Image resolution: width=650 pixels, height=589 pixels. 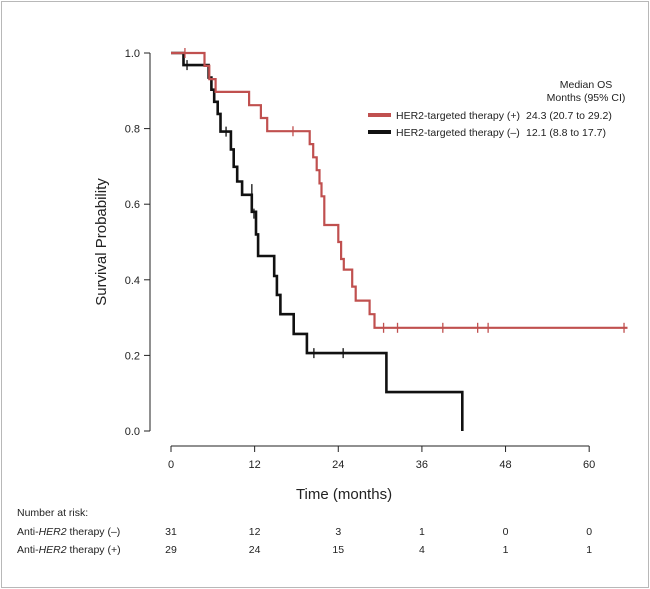 What do you see at coordinates (338, 465) in the screenshot?
I see `x-tick-label: 24` at bounding box center [338, 465].